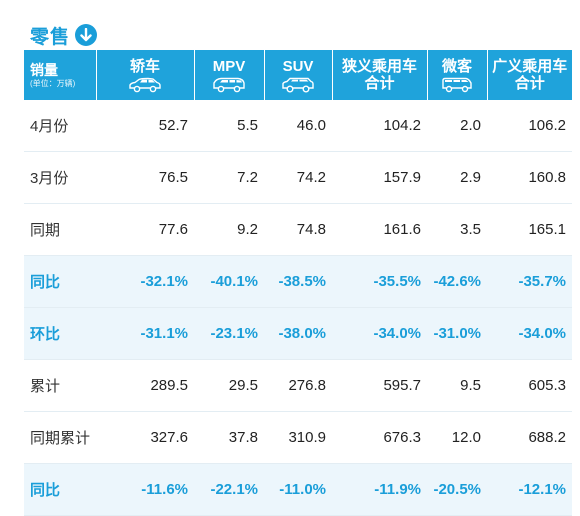 The width and height of the screenshot is (580, 516). I want to click on table-cell: 12.0, so click(457, 437).